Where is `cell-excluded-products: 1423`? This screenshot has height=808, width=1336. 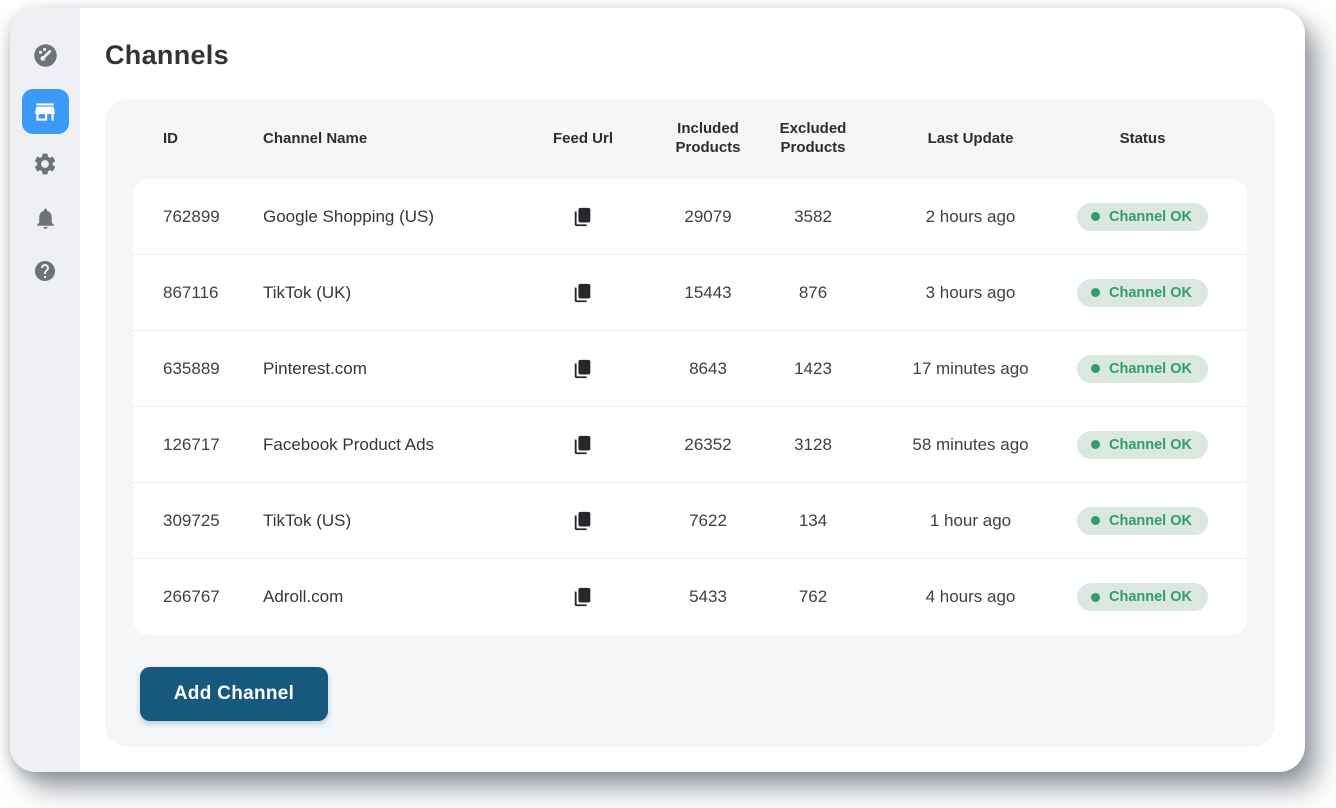 cell-excluded-products: 1423 is located at coordinates (813, 368).